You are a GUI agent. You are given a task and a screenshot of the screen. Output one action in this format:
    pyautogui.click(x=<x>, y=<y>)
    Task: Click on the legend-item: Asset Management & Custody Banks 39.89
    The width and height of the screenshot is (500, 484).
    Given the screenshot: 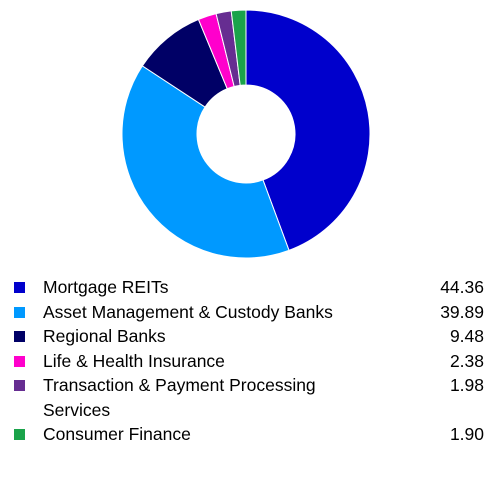 What is the action you would take?
    pyautogui.click(x=249, y=312)
    